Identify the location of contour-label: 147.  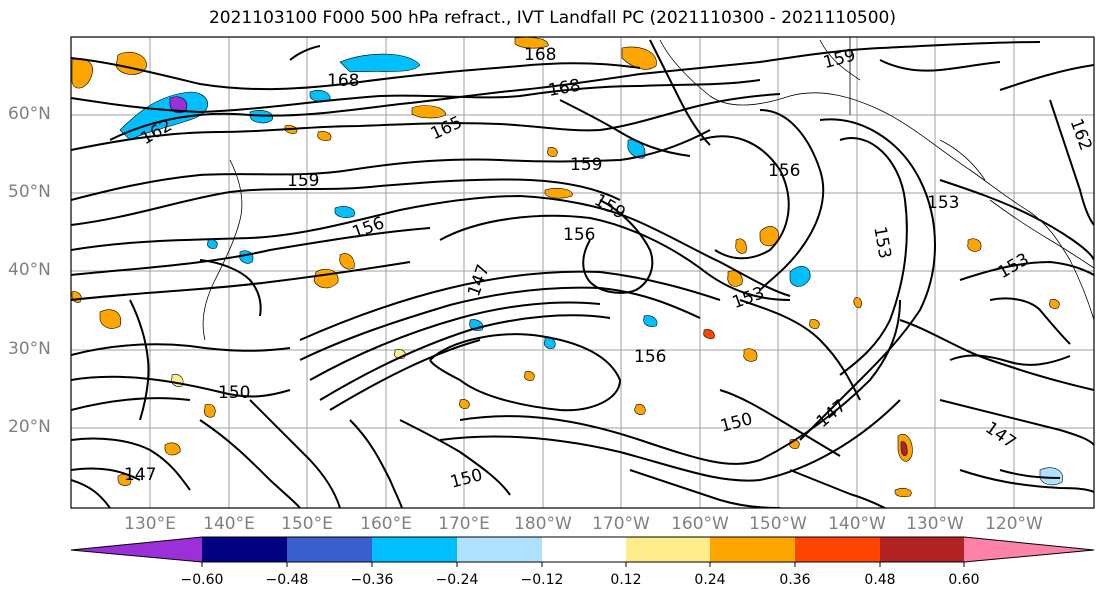
(140, 475).